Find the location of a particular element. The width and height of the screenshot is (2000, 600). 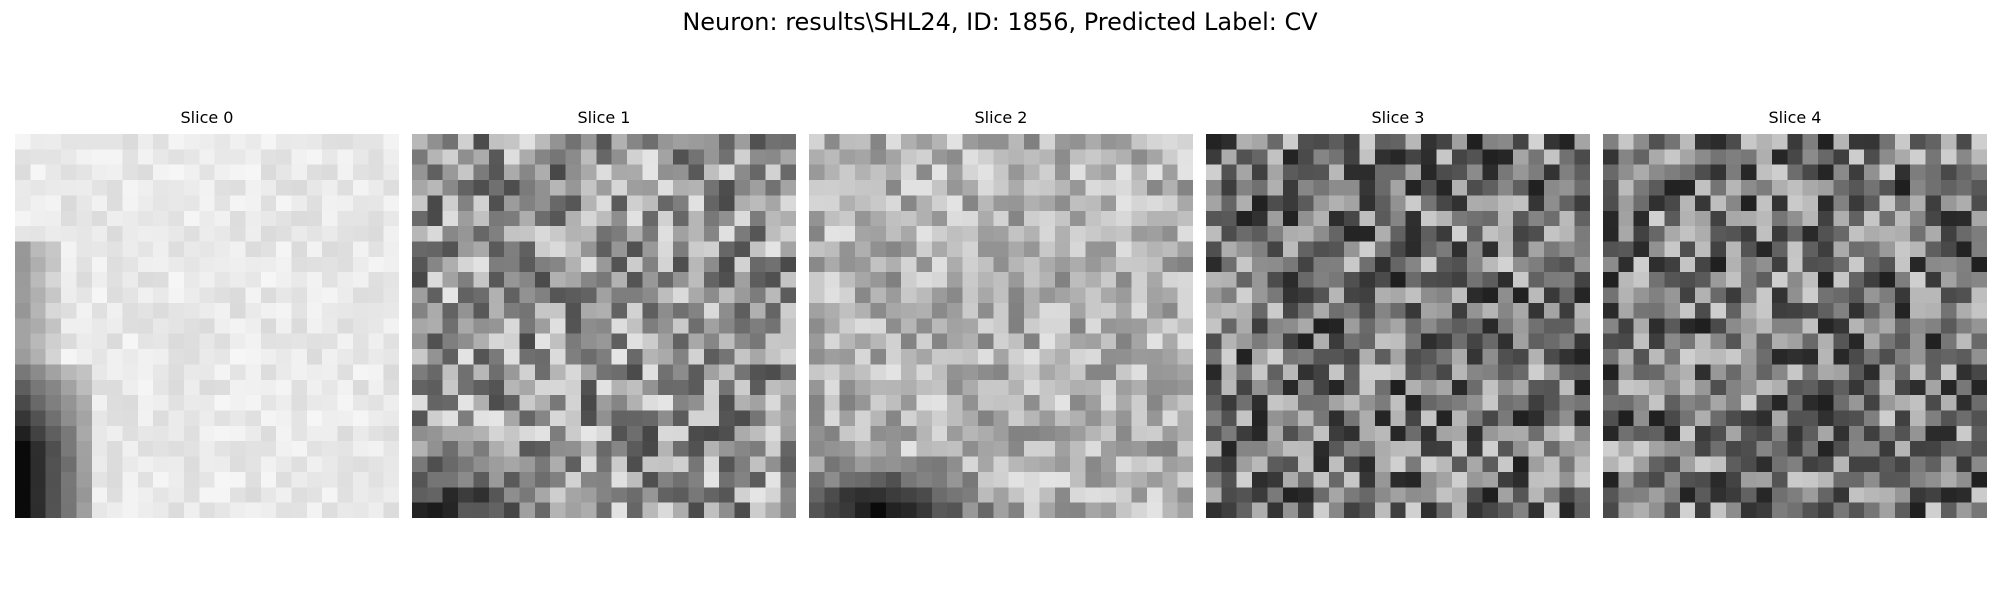

slice-panel-2: Slice 2 is located at coordinates (1001, 313).